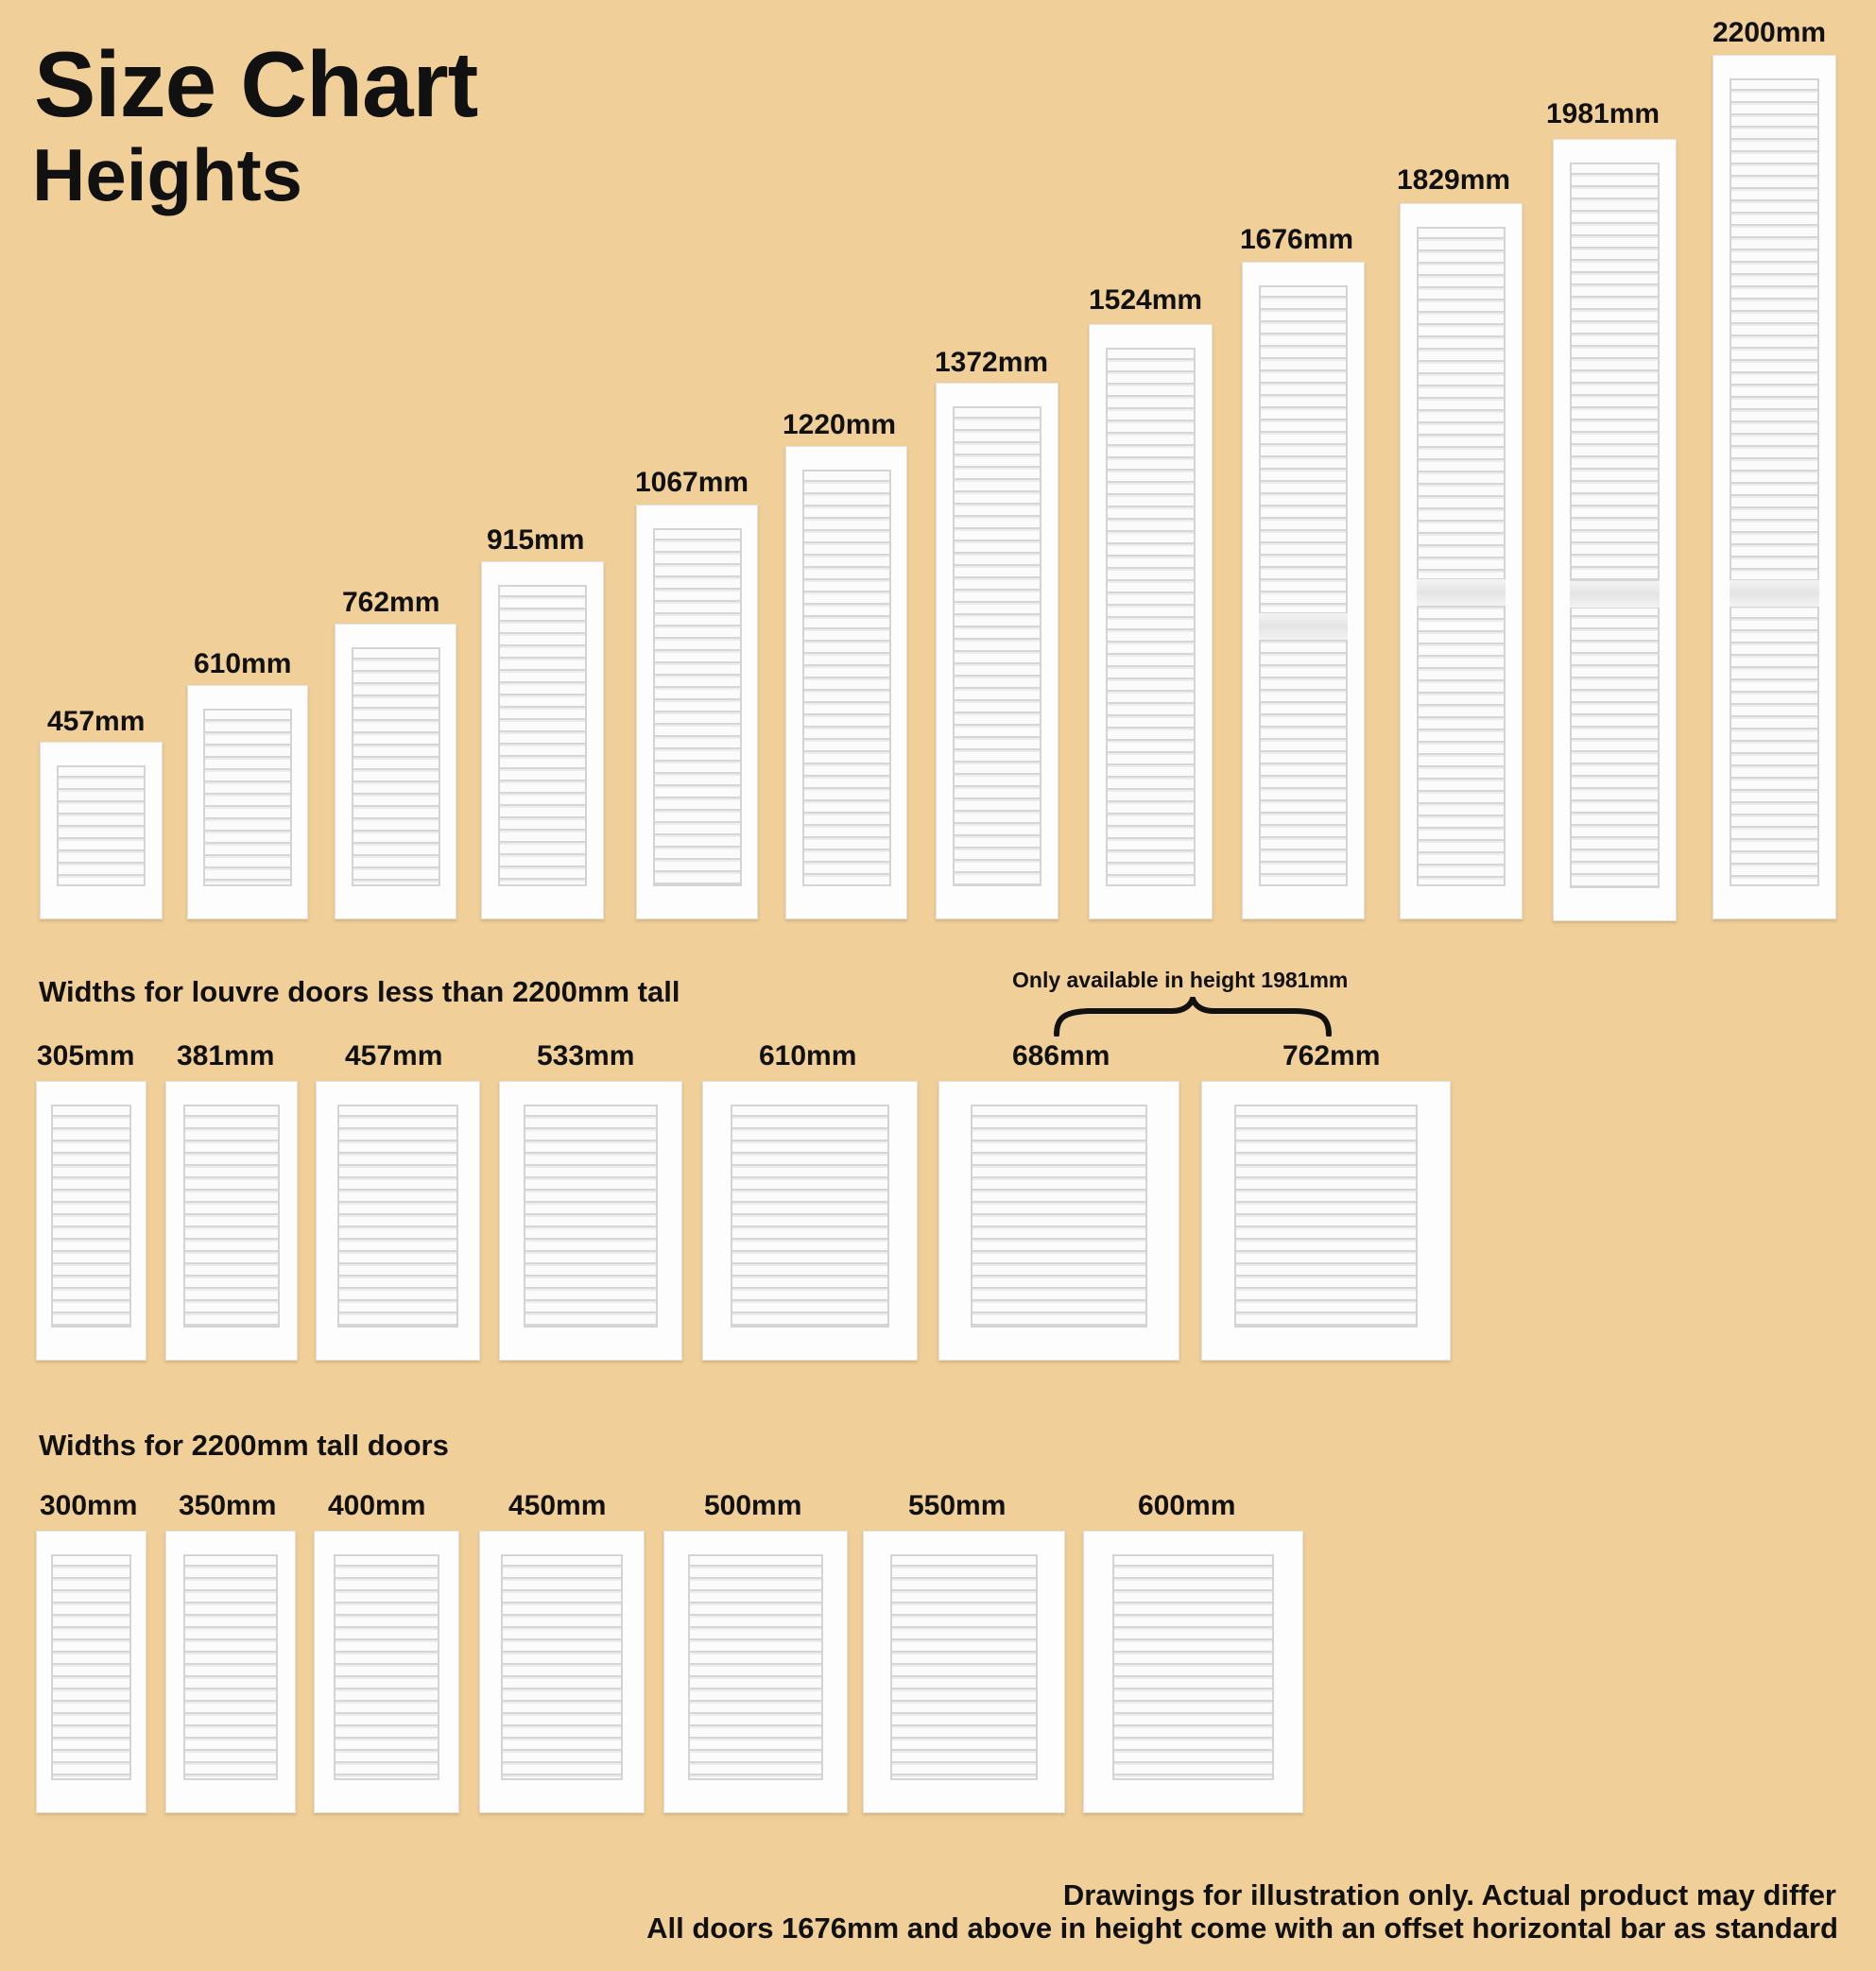 This screenshot has width=1876, height=1971. Describe the element at coordinates (394, 1055) in the screenshot. I see `width-label: 457mm` at that location.